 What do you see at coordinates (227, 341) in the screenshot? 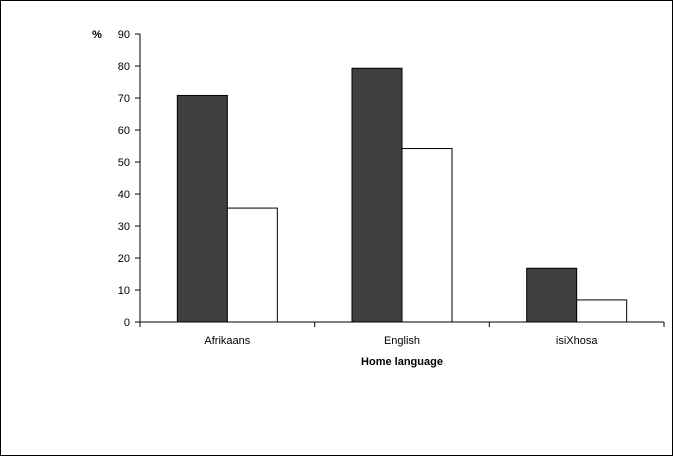
I see `x-category-label: Afrikaans` at bounding box center [227, 341].